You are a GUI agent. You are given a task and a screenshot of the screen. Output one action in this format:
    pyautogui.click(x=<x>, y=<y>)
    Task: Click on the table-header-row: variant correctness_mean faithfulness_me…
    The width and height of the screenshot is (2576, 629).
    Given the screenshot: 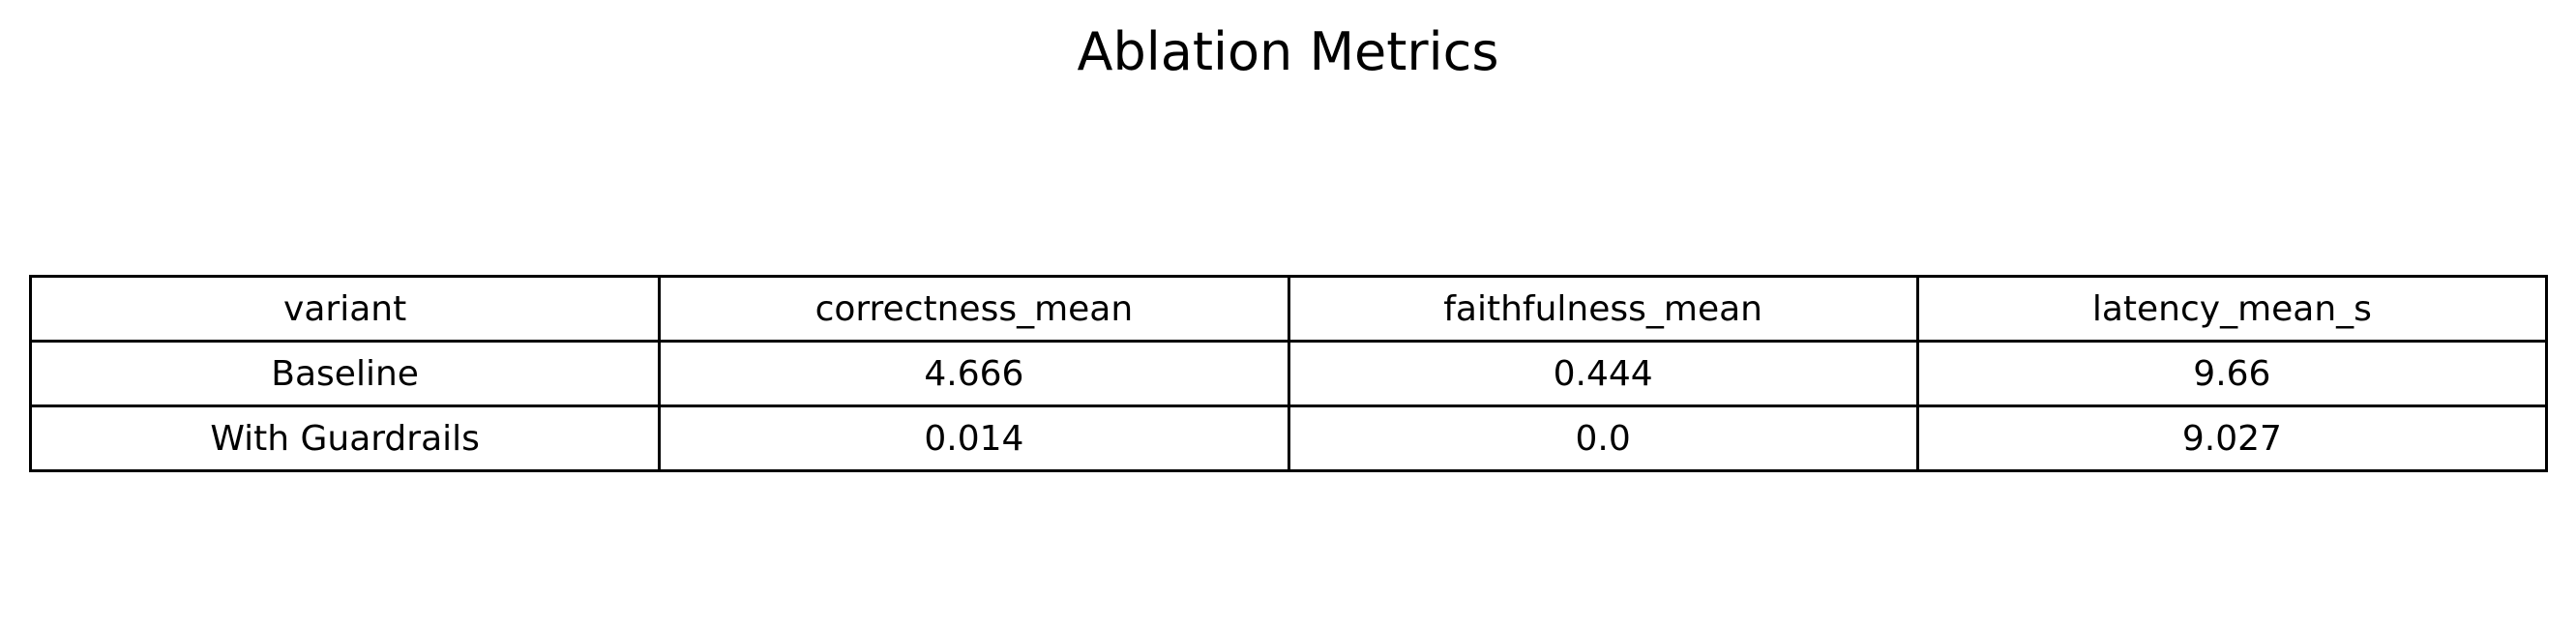 What is the action you would take?
    pyautogui.click(x=1288, y=309)
    